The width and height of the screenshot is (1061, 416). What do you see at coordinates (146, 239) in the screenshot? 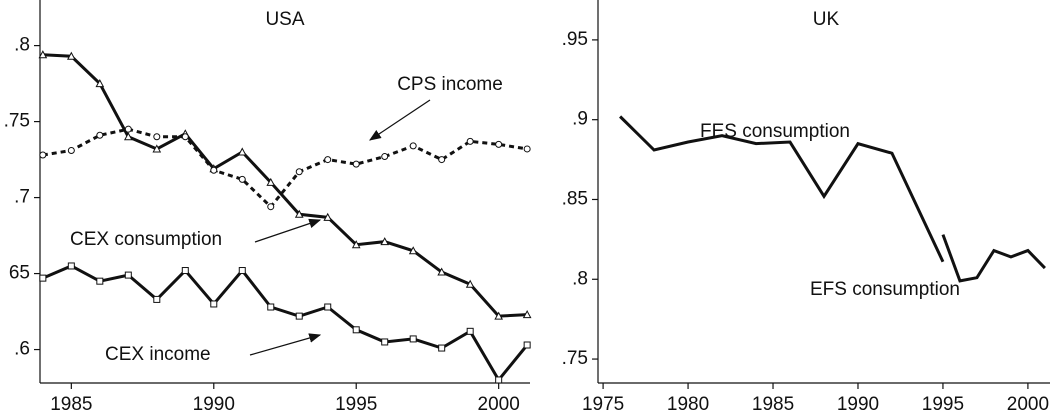
I see `series-annotation: CEX consumption` at bounding box center [146, 239].